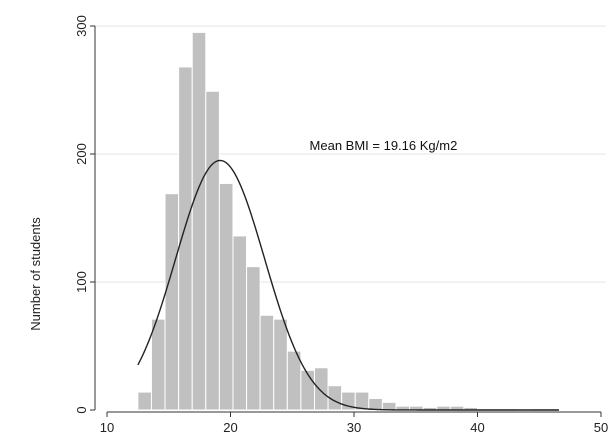 The width and height of the screenshot is (614, 437). I want to click on y-axis-title: Number of students, so click(35, 274).